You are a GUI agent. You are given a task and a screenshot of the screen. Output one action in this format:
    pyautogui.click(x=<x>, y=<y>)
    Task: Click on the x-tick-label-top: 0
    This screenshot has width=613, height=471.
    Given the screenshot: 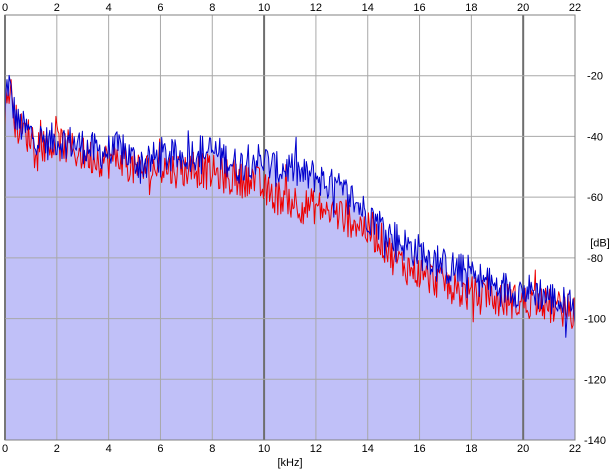 What is the action you would take?
    pyautogui.click(x=5, y=8)
    